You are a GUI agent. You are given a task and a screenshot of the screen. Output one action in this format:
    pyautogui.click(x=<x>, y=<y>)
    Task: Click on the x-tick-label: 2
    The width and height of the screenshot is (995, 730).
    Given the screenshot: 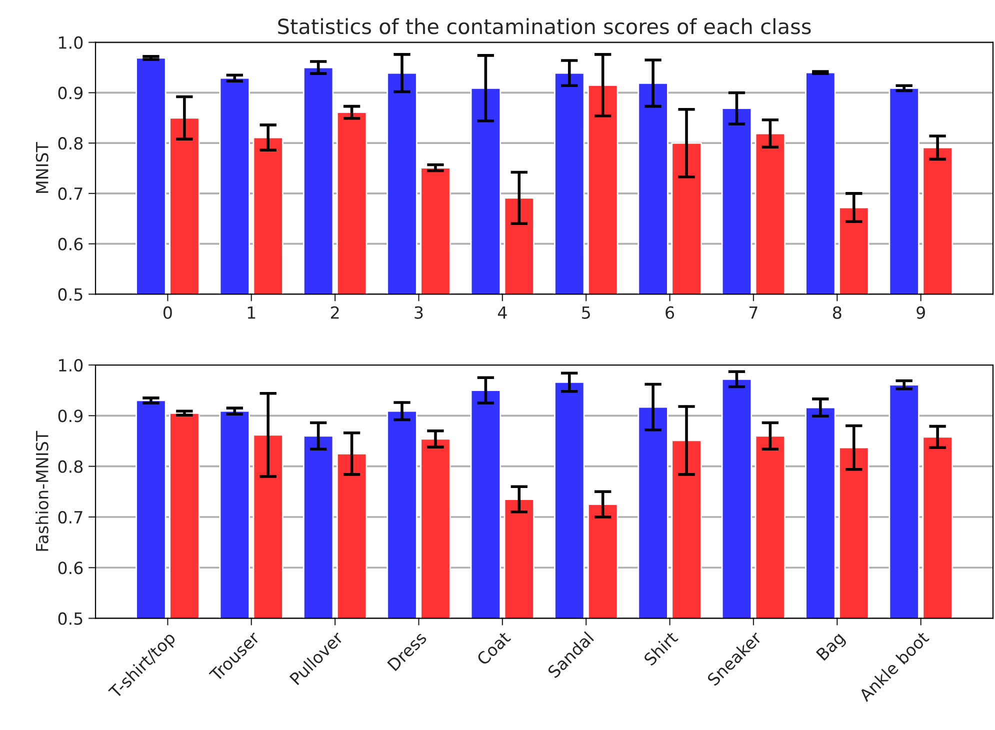 What is the action you would take?
    pyautogui.click(x=334, y=312)
    